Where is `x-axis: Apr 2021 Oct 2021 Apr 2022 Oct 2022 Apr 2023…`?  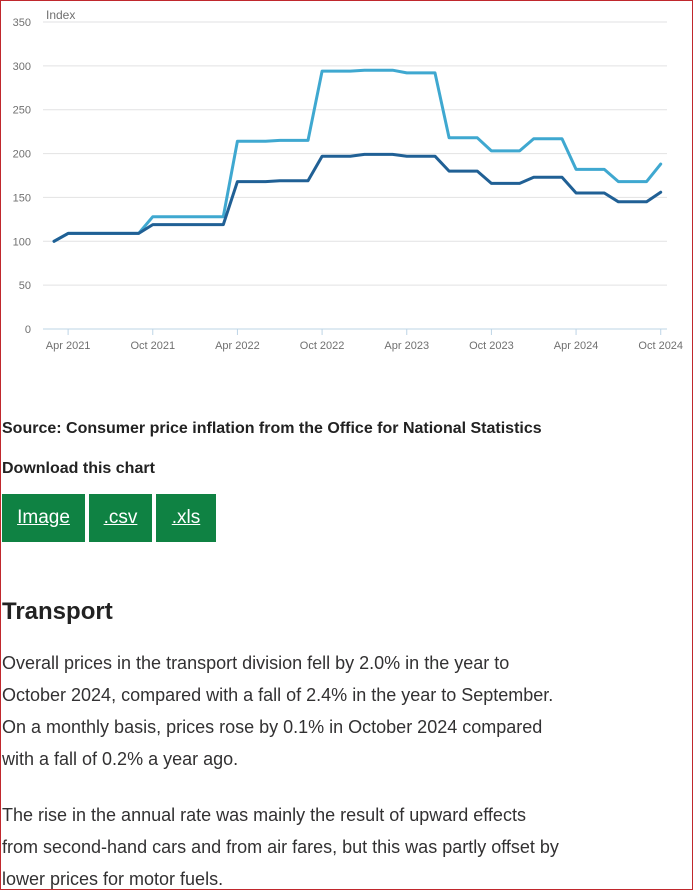 x-axis: Apr 2021 Oct 2021 Apr 2022 Oct 2022 Apr 2023… is located at coordinates (363, 340).